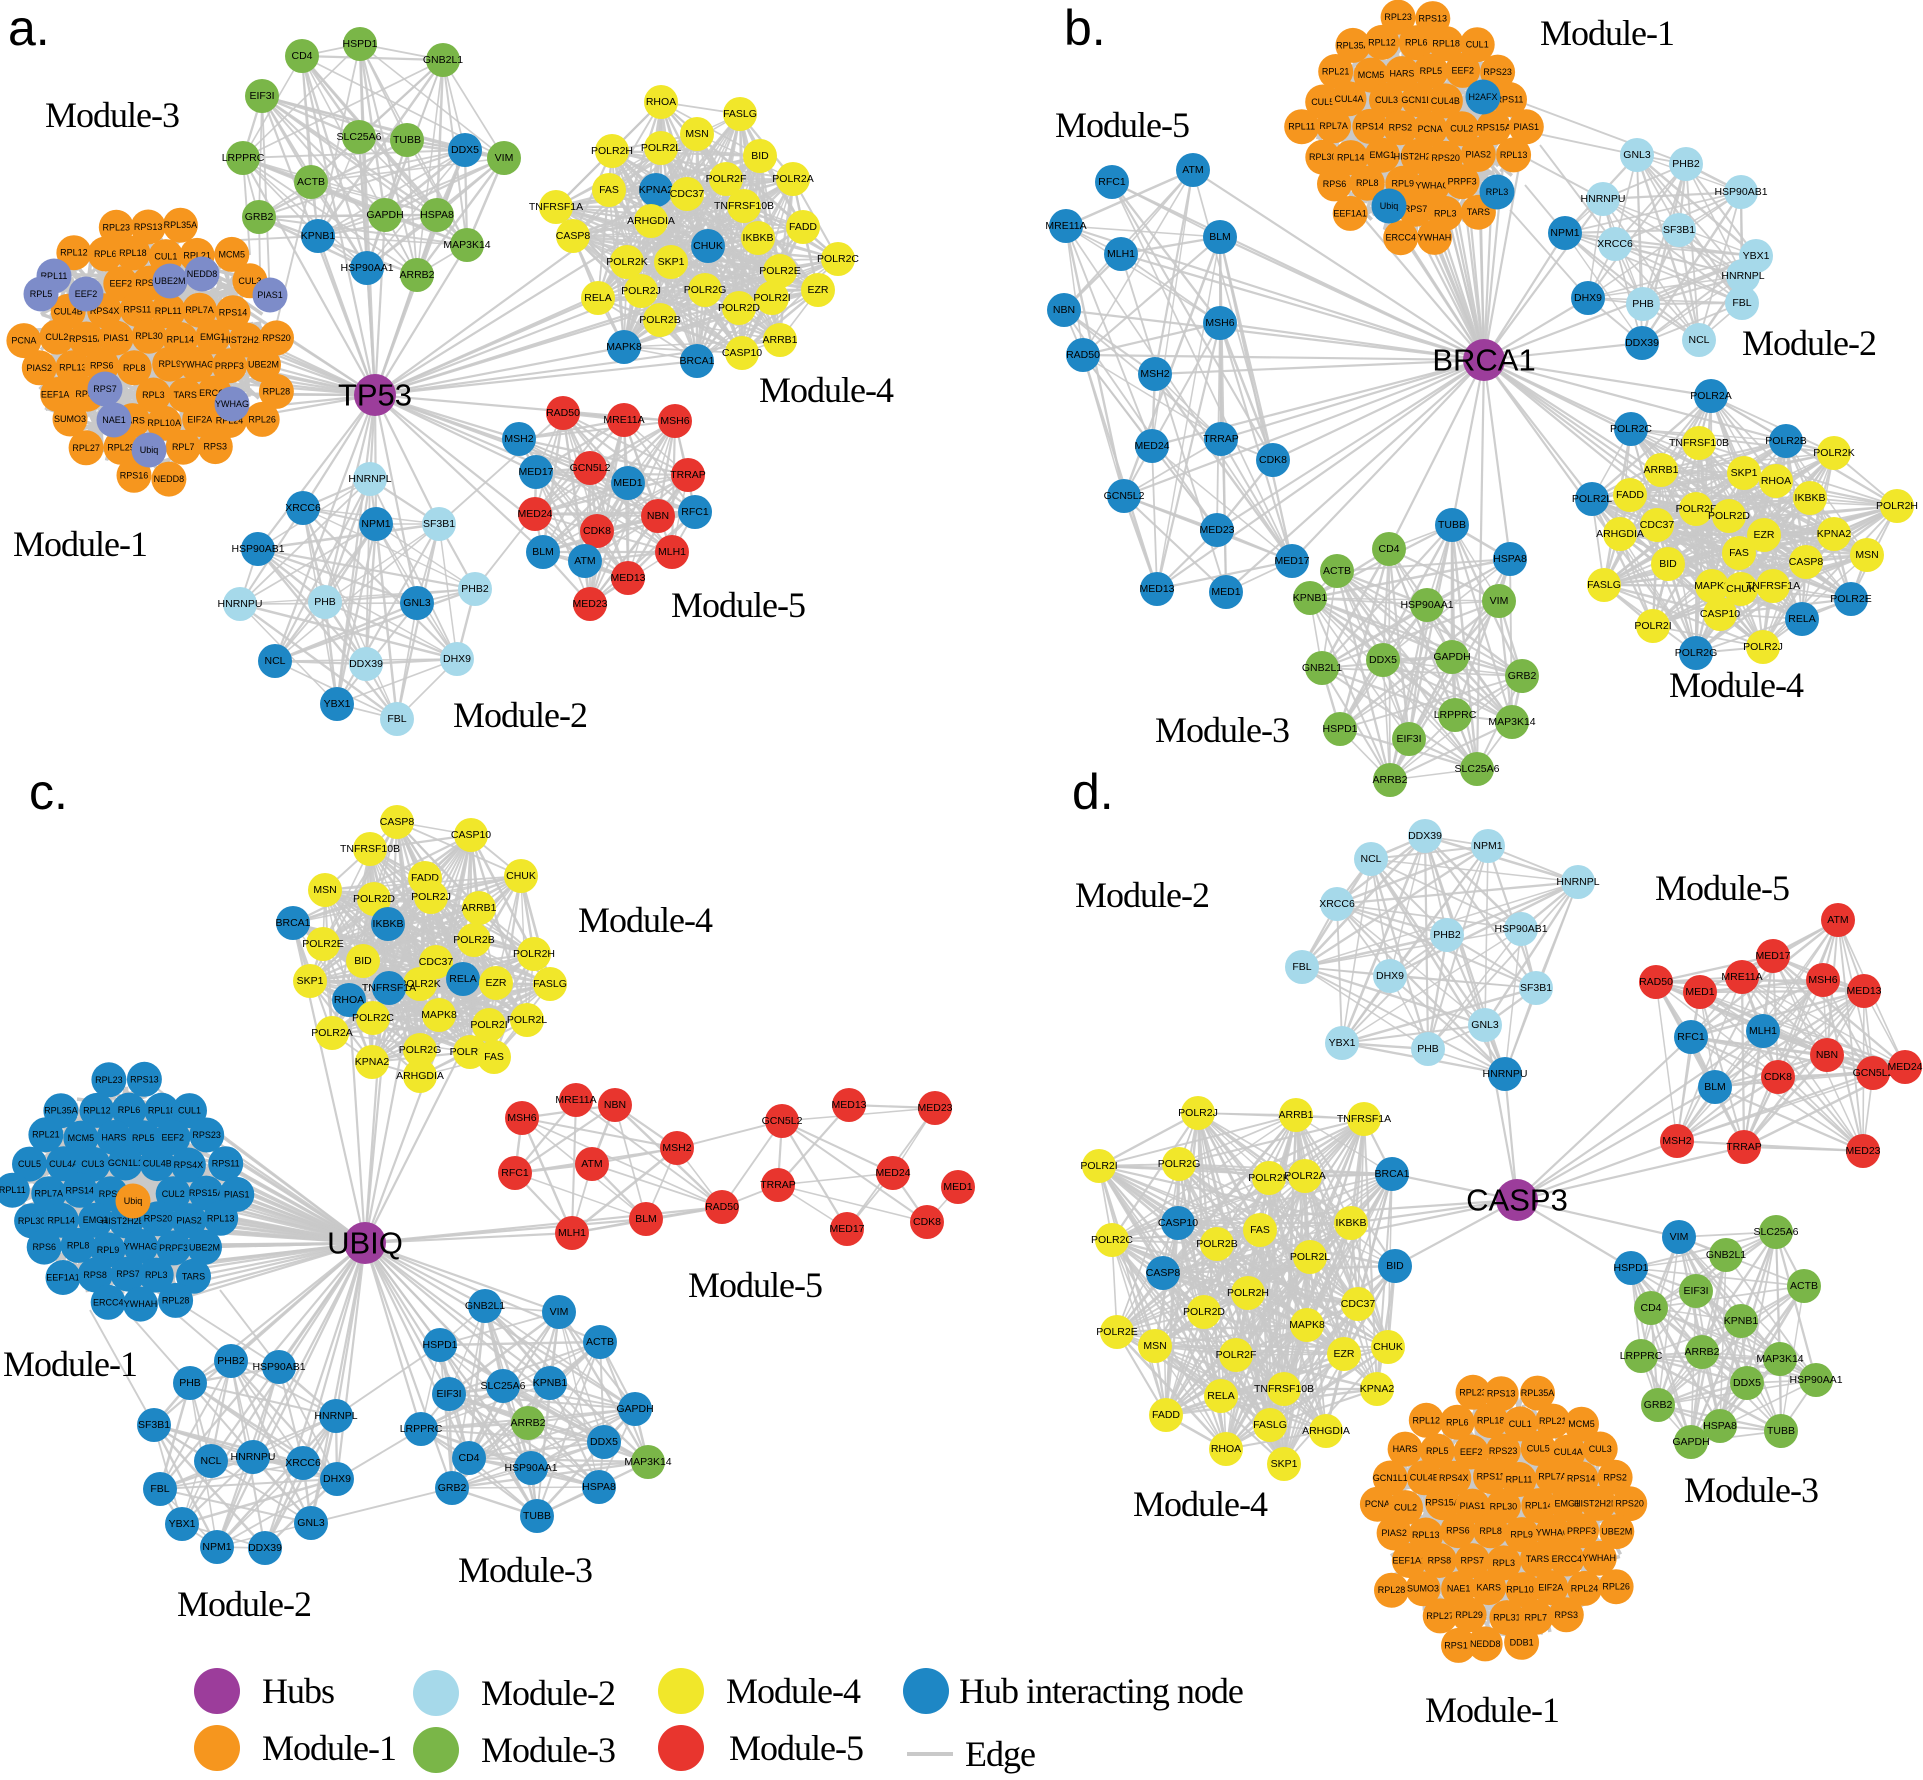 The height and width of the screenshot is (1780, 1923). What do you see at coordinates (609, 190) in the screenshot?
I see `svg-text: FAS` at bounding box center [609, 190].